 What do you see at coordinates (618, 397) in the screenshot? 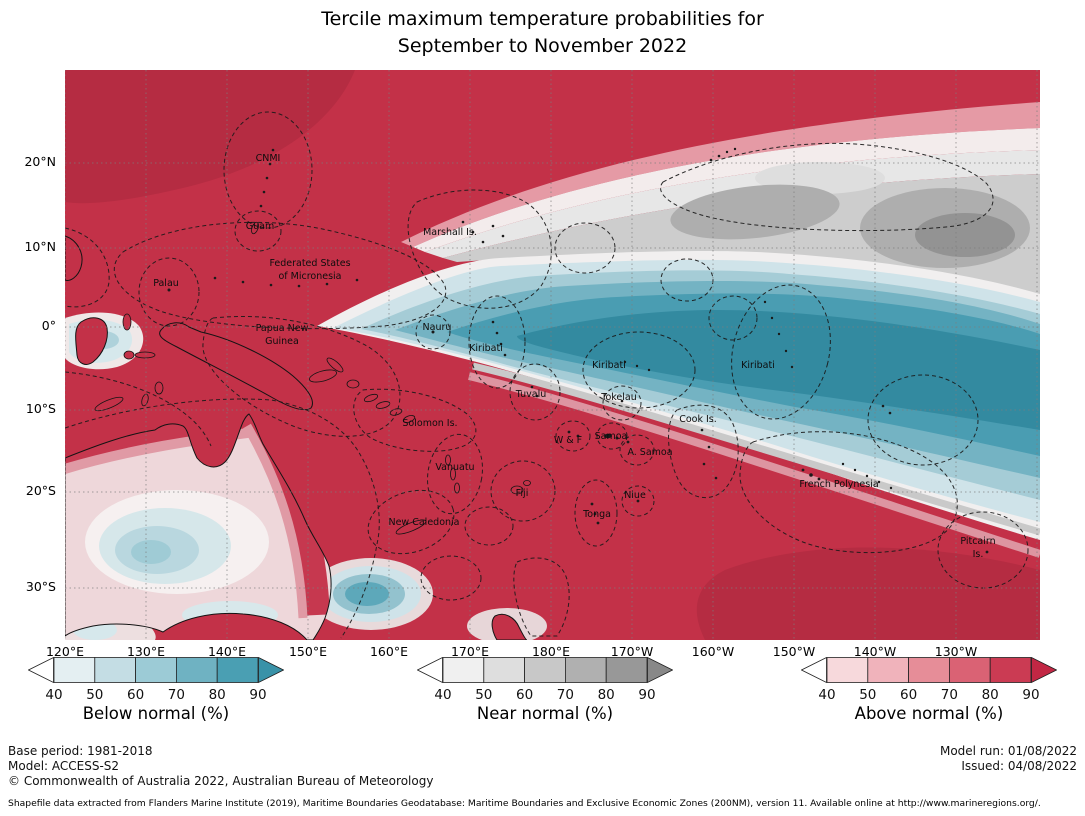
I see `region-label: Tokelau` at bounding box center [618, 397].